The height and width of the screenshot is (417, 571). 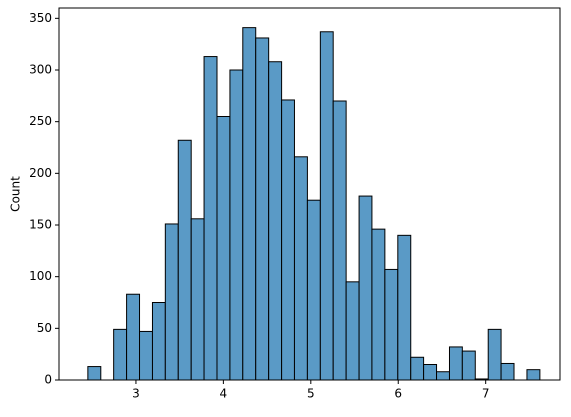 What do you see at coordinates (136, 394) in the screenshot?
I see `x-tick-label: 3` at bounding box center [136, 394].